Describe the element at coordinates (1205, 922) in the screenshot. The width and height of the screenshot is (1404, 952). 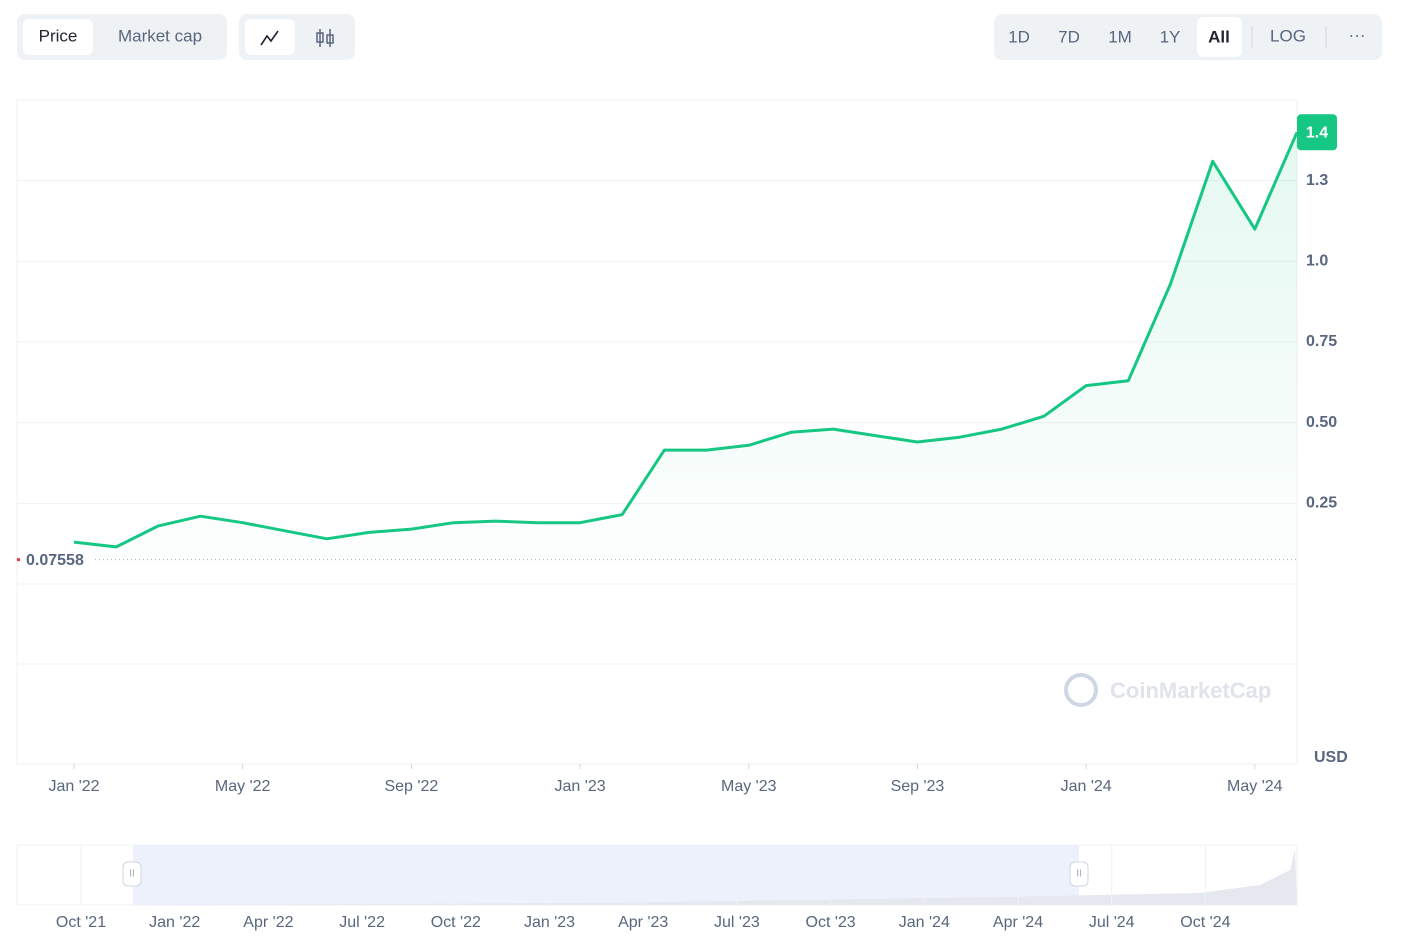
I see `navigator-tick-label: Oct '24` at that location.